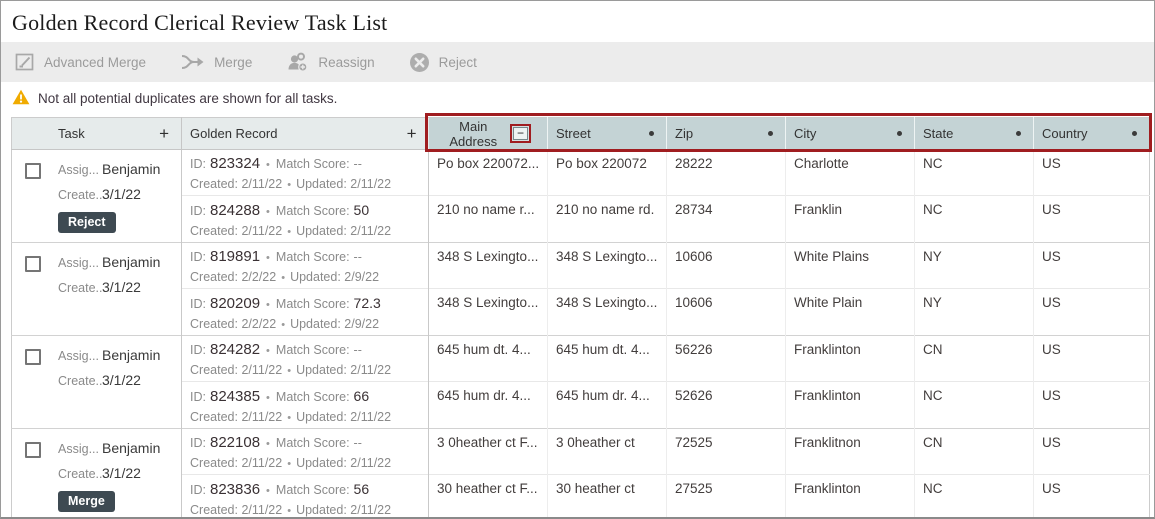  Describe the element at coordinates (726, 358) in the screenshot. I see `cell-zip: 56226` at that location.